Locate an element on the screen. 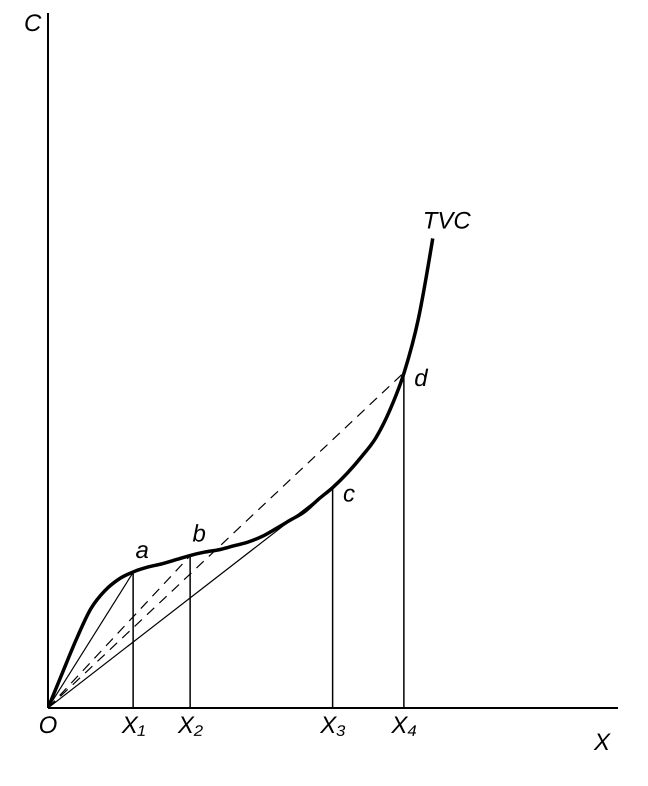 Image resolution: width=648 pixels, height=786 pixels. series-label: TVC is located at coordinates (447, 220).